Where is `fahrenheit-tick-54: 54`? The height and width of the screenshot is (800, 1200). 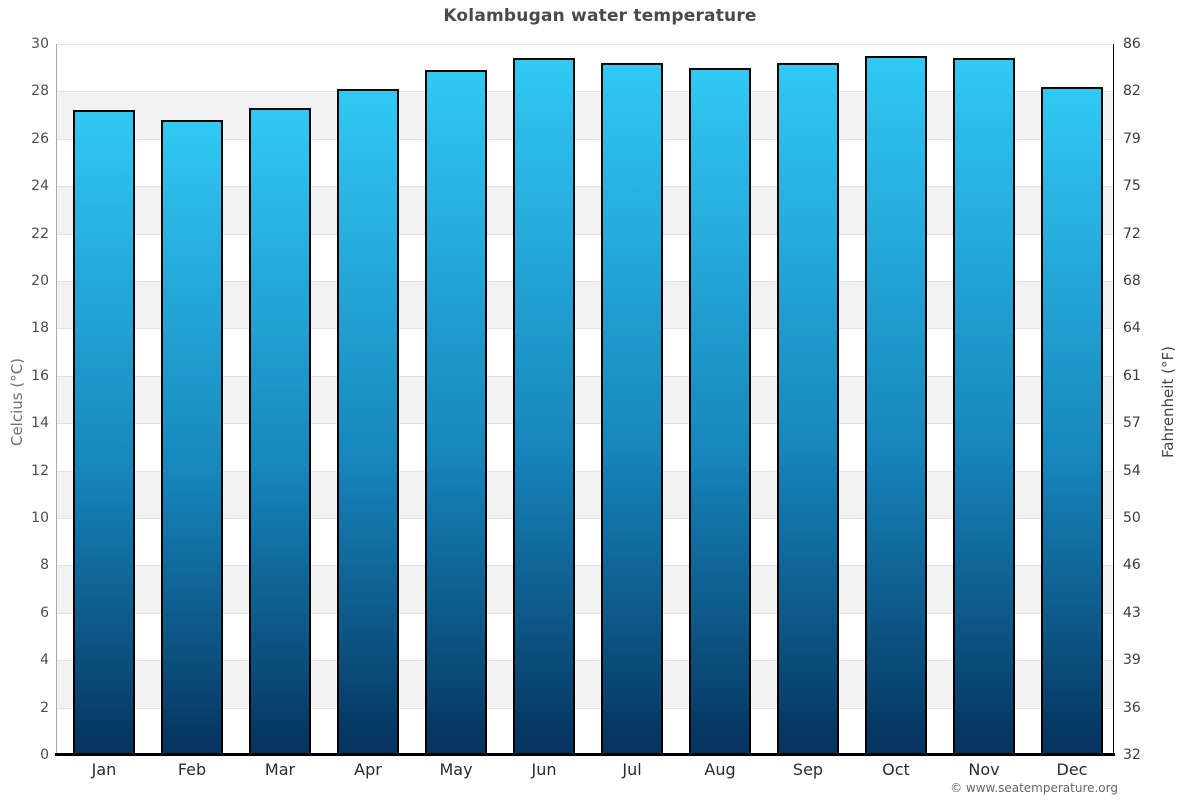 fahrenheit-tick-54: 54 is located at coordinates (1132, 470).